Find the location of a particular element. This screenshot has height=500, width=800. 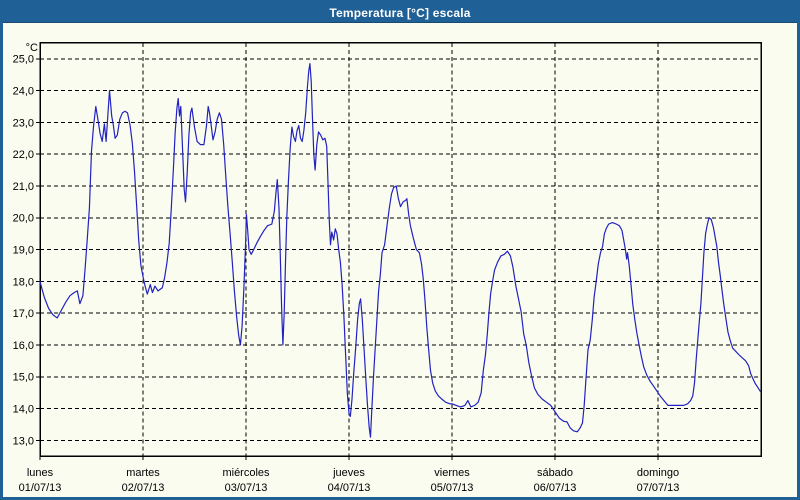

x-tick-day-label: miércoles is located at coordinates (246, 473).